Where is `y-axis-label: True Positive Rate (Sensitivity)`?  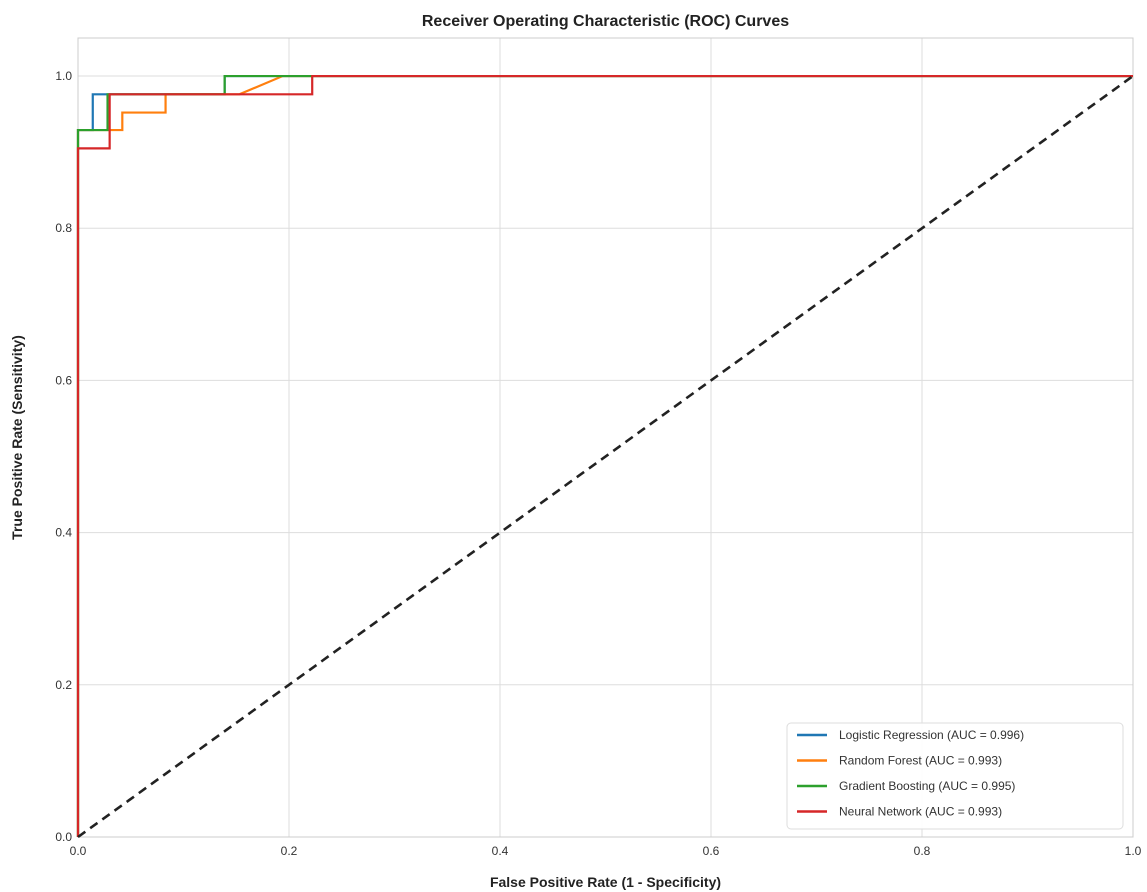 y-axis-label: True Positive Rate (Sensitivity) is located at coordinates (17, 437).